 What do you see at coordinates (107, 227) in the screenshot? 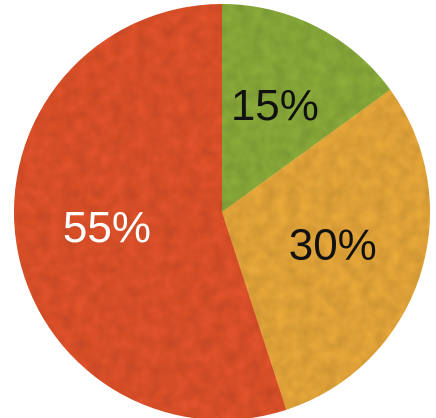
I see `slice-label: 55%` at bounding box center [107, 227].